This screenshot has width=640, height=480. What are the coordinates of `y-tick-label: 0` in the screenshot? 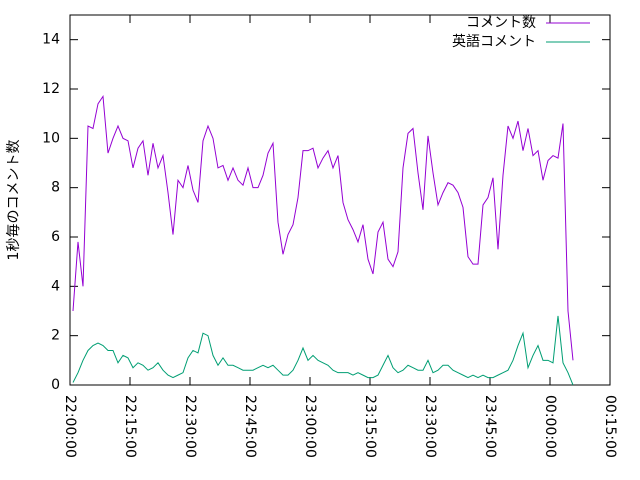 It's located at (55, 385).